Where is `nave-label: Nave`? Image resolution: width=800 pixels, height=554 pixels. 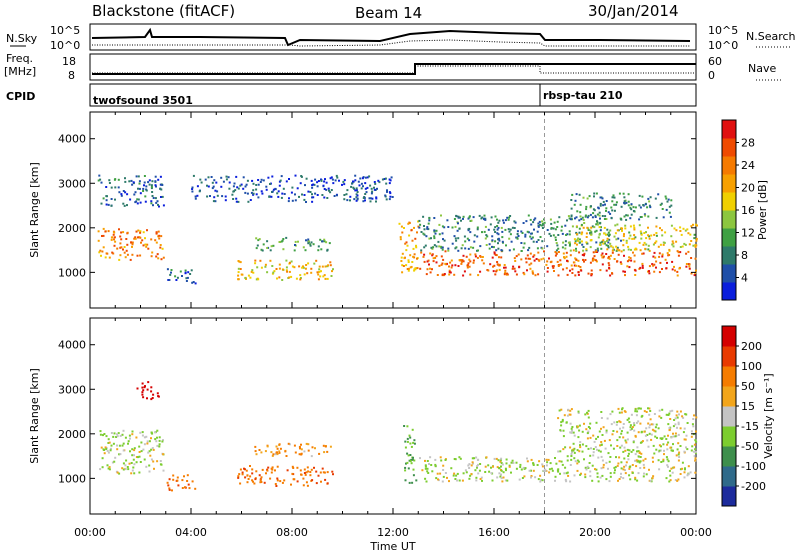
nave-label: Nave is located at coordinates (762, 68).